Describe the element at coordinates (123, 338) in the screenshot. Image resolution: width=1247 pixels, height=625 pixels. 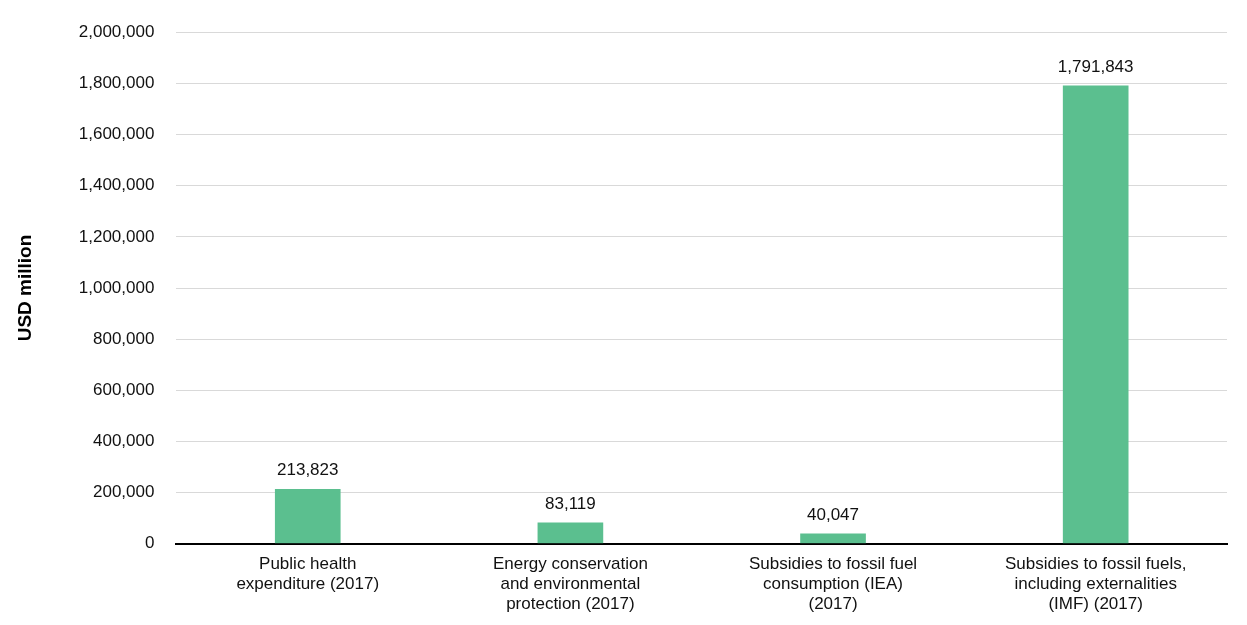
I see `y-tick-label: 800,000` at that location.